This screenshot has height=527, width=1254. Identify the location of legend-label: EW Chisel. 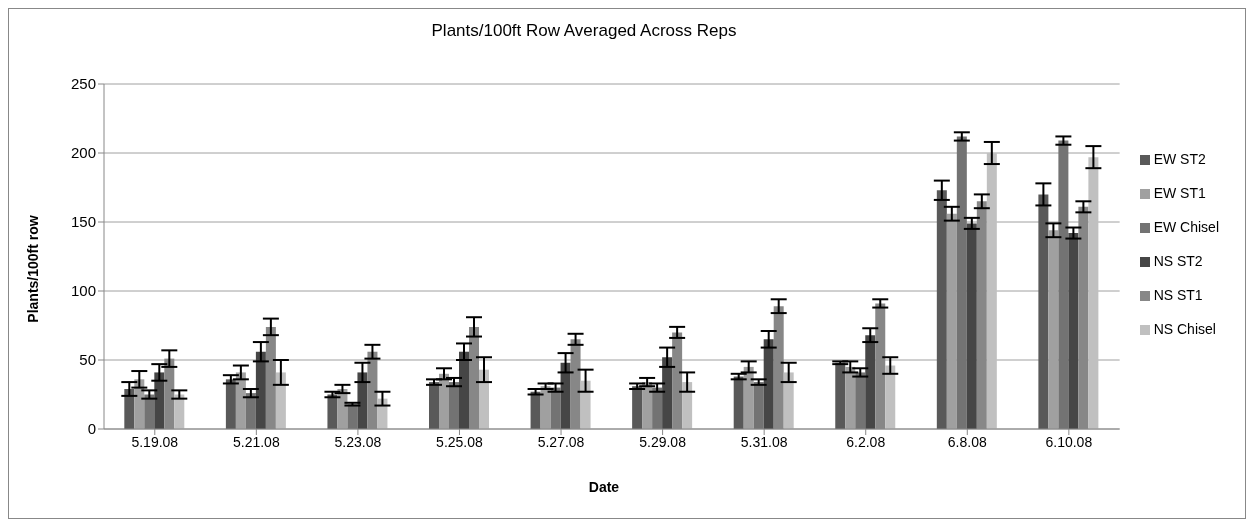
(1186, 227).